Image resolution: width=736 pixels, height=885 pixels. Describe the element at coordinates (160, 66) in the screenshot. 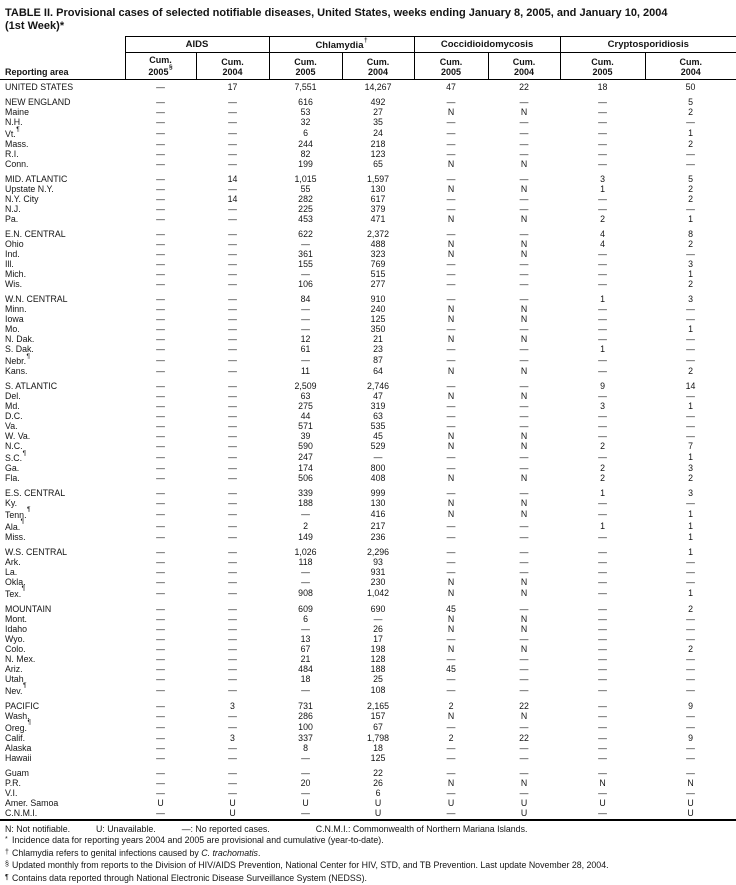

I see `subcol-aids-2005: Cum. 2005§` at that location.